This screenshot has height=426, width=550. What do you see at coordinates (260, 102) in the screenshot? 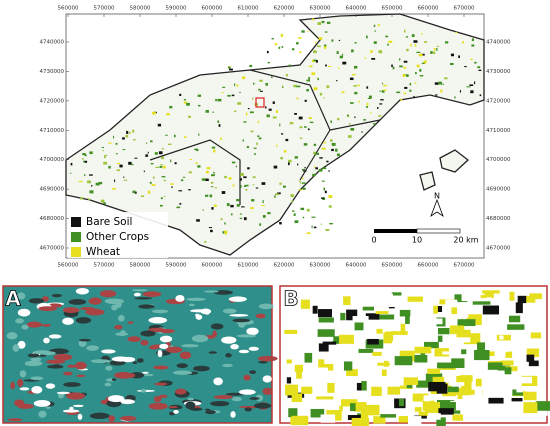
I see `inset-marker` at bounding box center [260, 102].